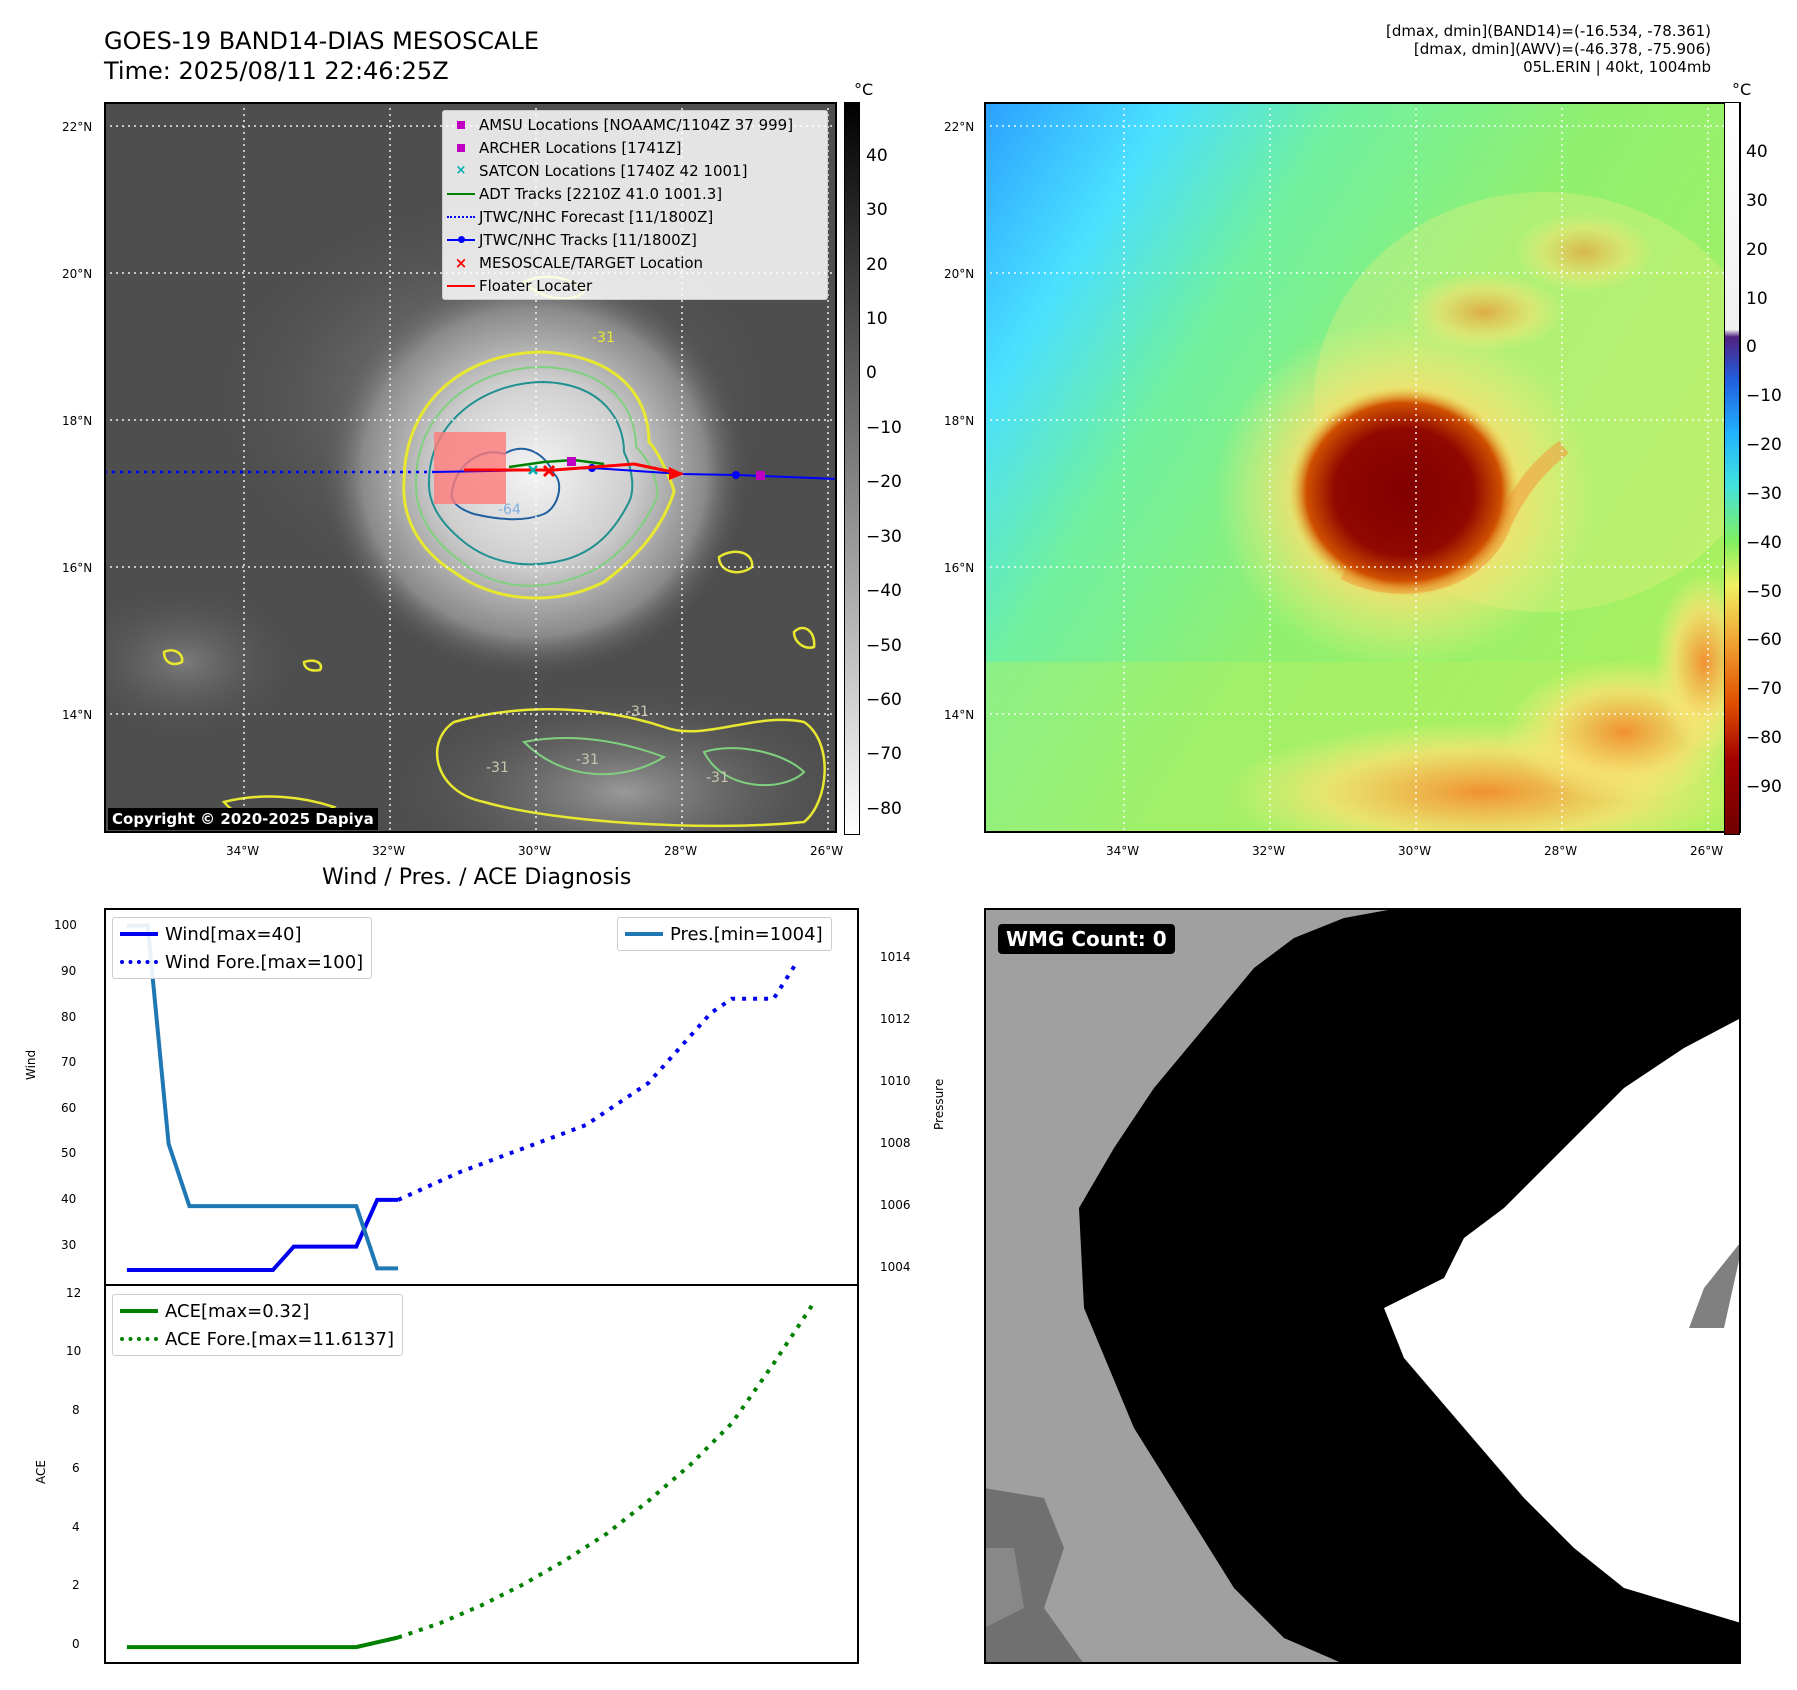 This screenshot has width=1797, height=1690. I want to click on wind-pressure-plot, so click(461, 1097).